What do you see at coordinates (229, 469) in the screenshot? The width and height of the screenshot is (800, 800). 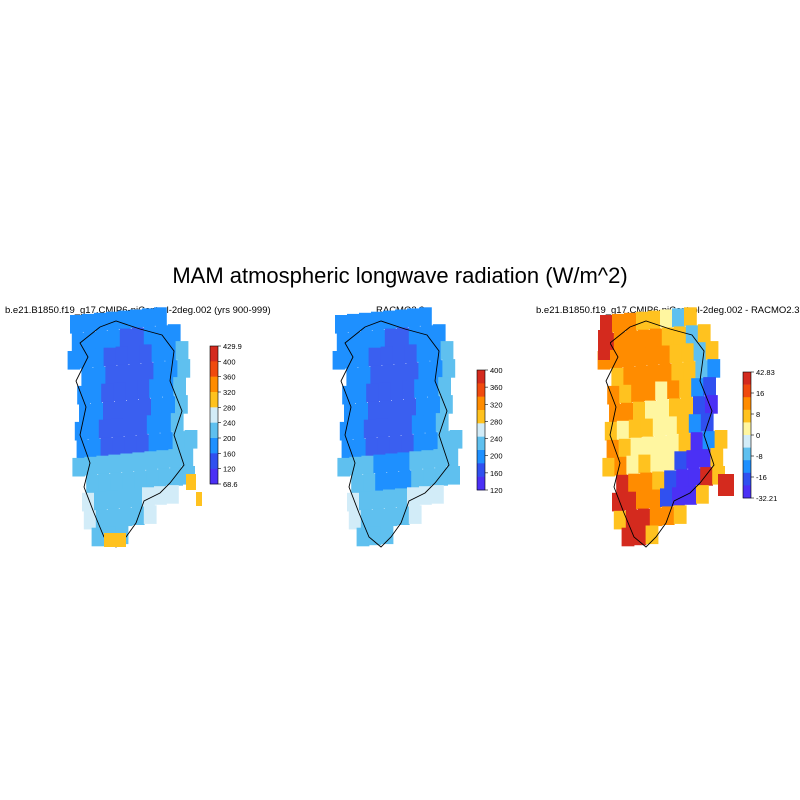 I see `colorbar-label: 120` at bounding box center [229, 469].